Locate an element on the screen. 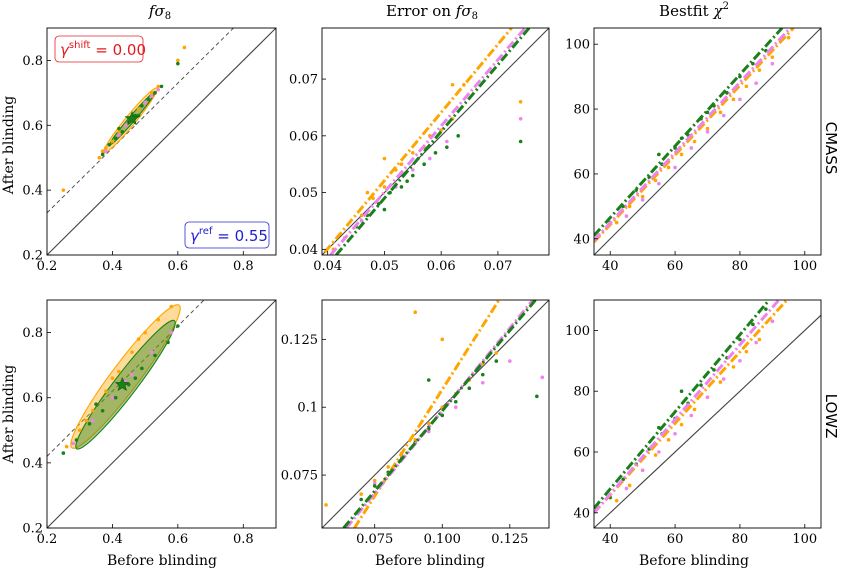 This screenshot has width=843, height=572. cmass-err-fit-orange is located at coordinates (418, 141).